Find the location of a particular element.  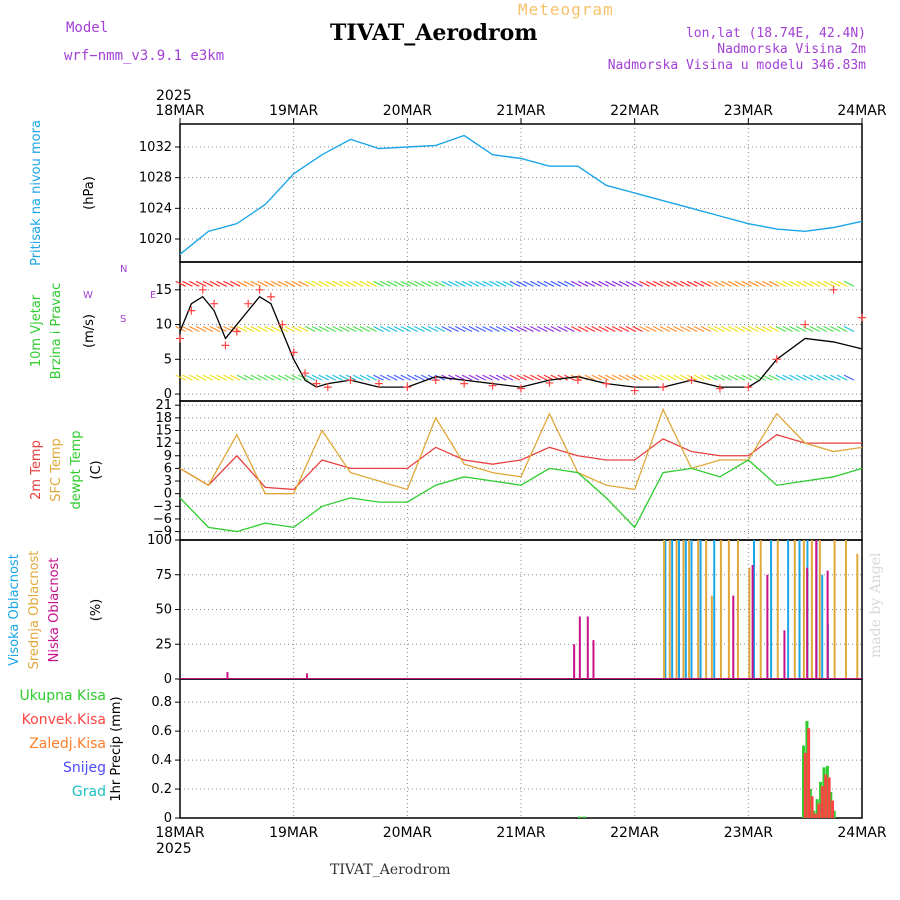

ytick-label: 0 is located at coordinates (168, 679).